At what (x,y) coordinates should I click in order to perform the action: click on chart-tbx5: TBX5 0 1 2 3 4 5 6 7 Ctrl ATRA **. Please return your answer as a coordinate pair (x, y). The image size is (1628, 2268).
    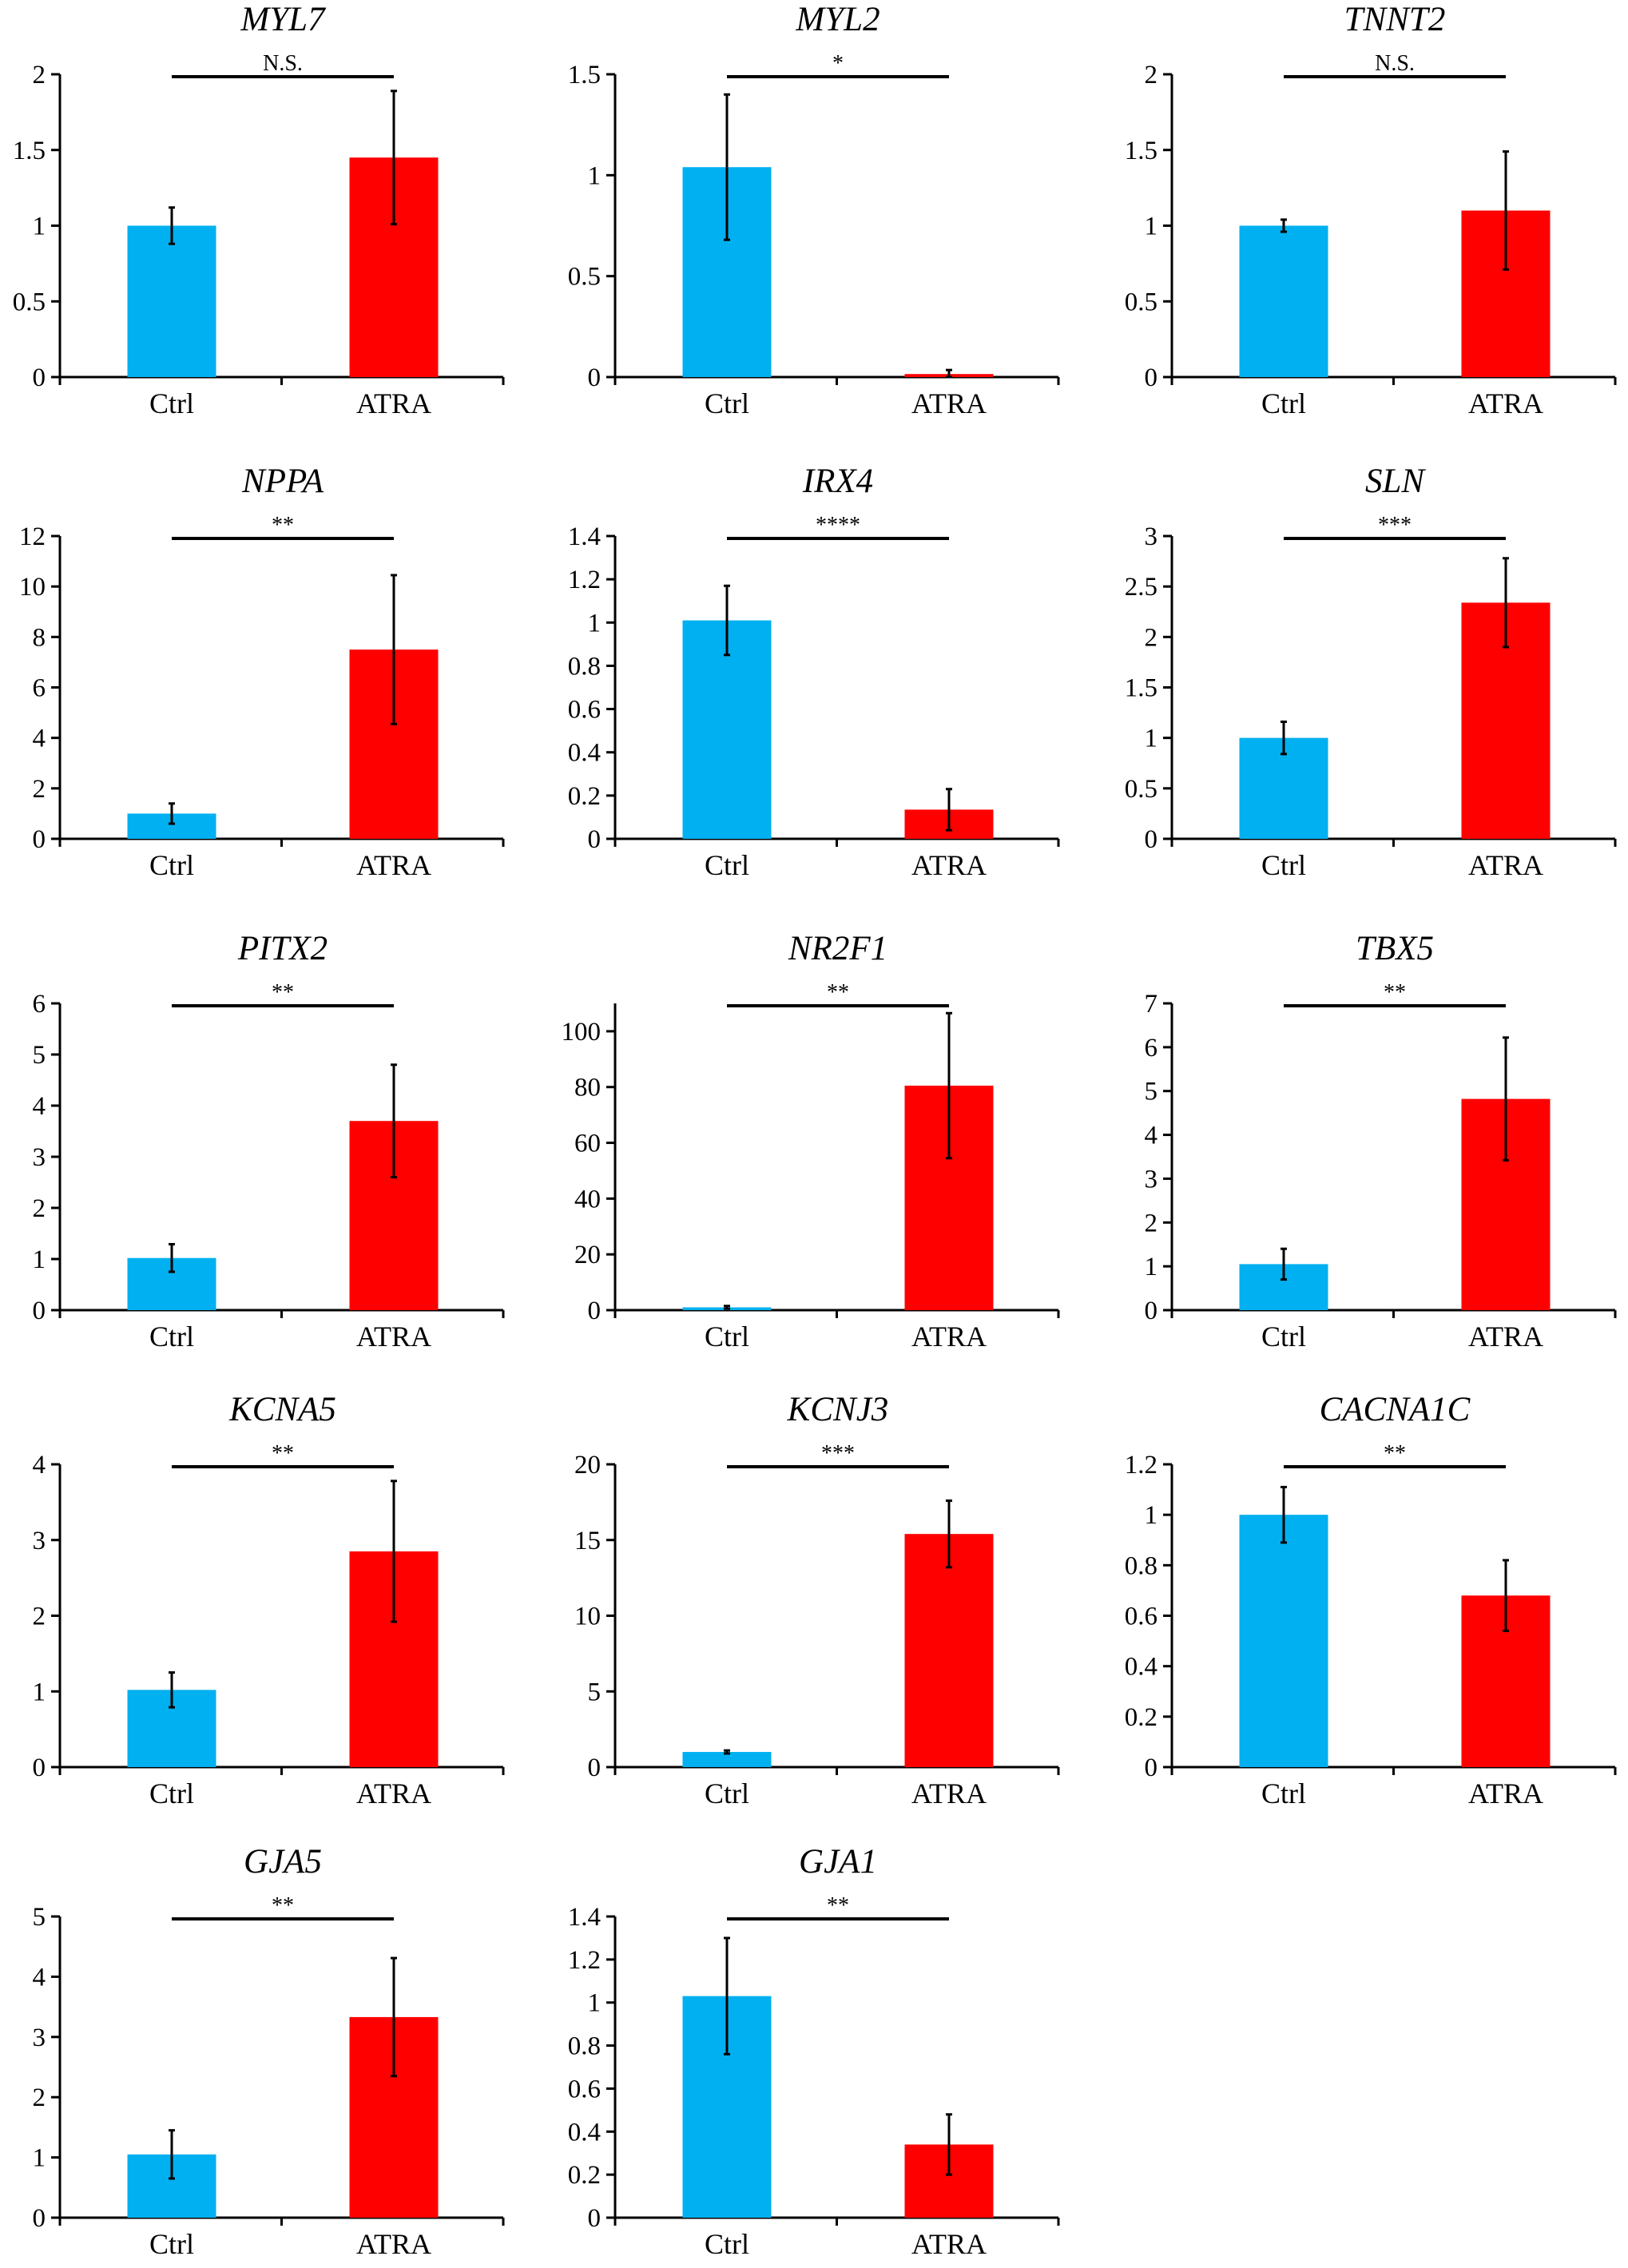
    Looking at the image, I should click on (1381, 1141).